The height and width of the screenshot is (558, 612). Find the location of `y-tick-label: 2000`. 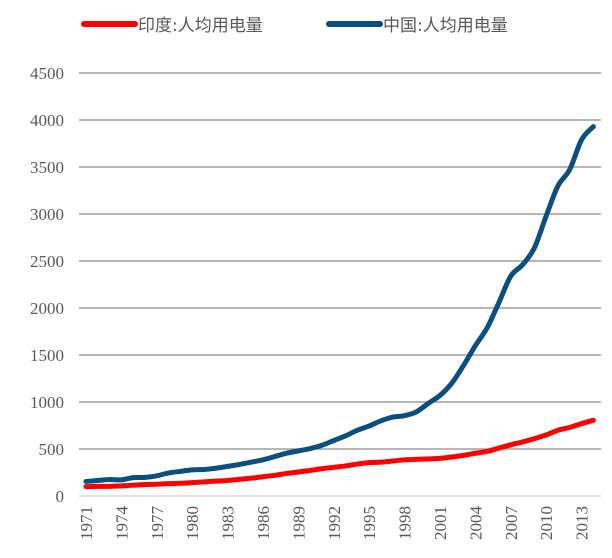

y-tick-label: 2000 is located at coordinates (47, 308).